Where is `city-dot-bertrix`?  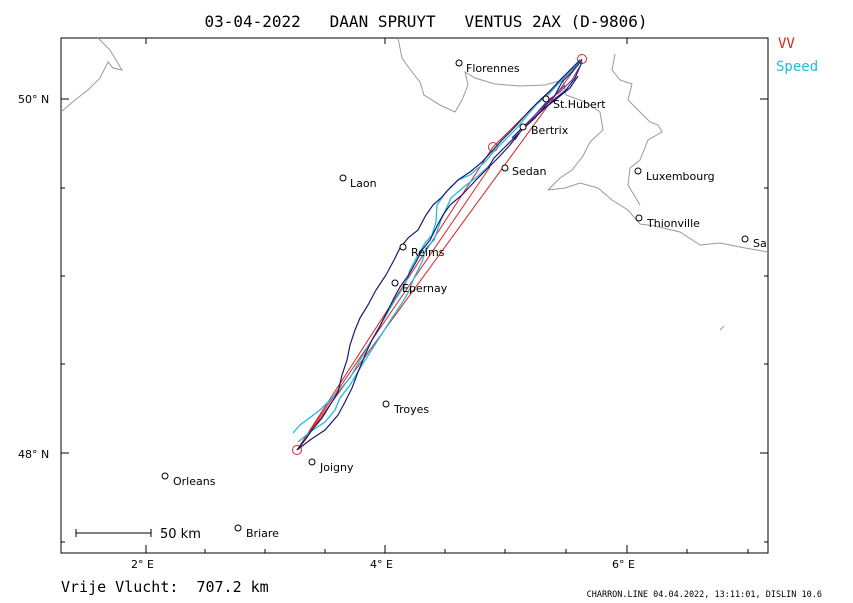 city-dot-bertrix is located at coordinates (523, 127).